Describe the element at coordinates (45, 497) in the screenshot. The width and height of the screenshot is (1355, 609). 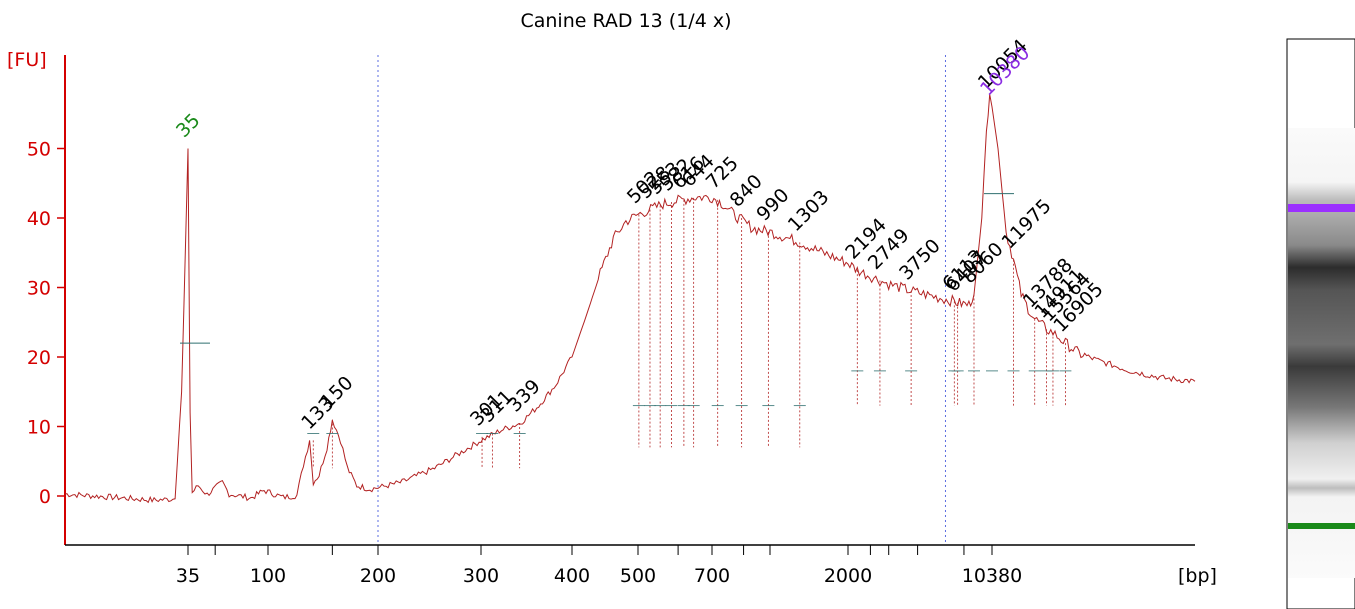
I see `y-tick-label: 0` at that location.